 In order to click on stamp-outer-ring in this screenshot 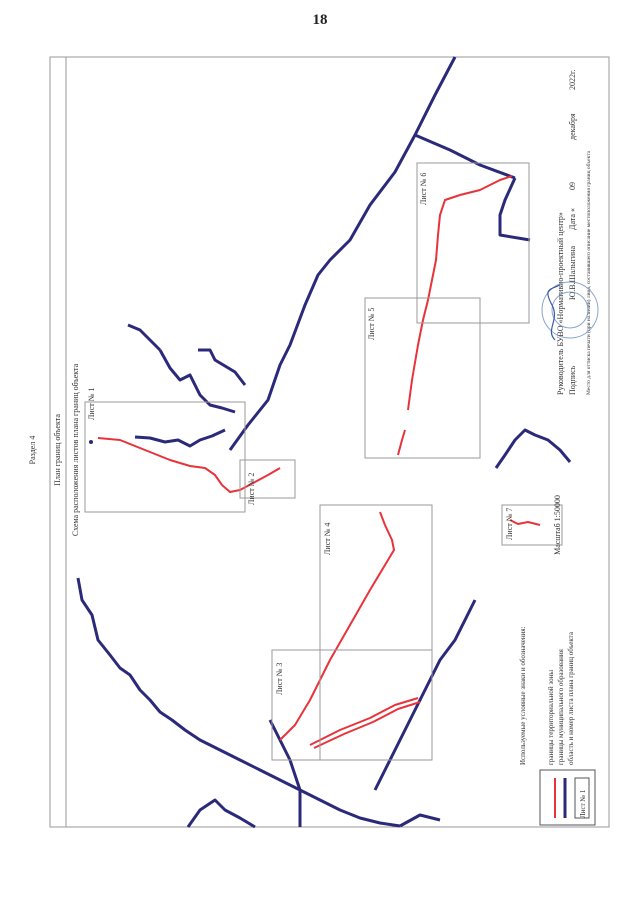, I will do `click(570, 310)`.